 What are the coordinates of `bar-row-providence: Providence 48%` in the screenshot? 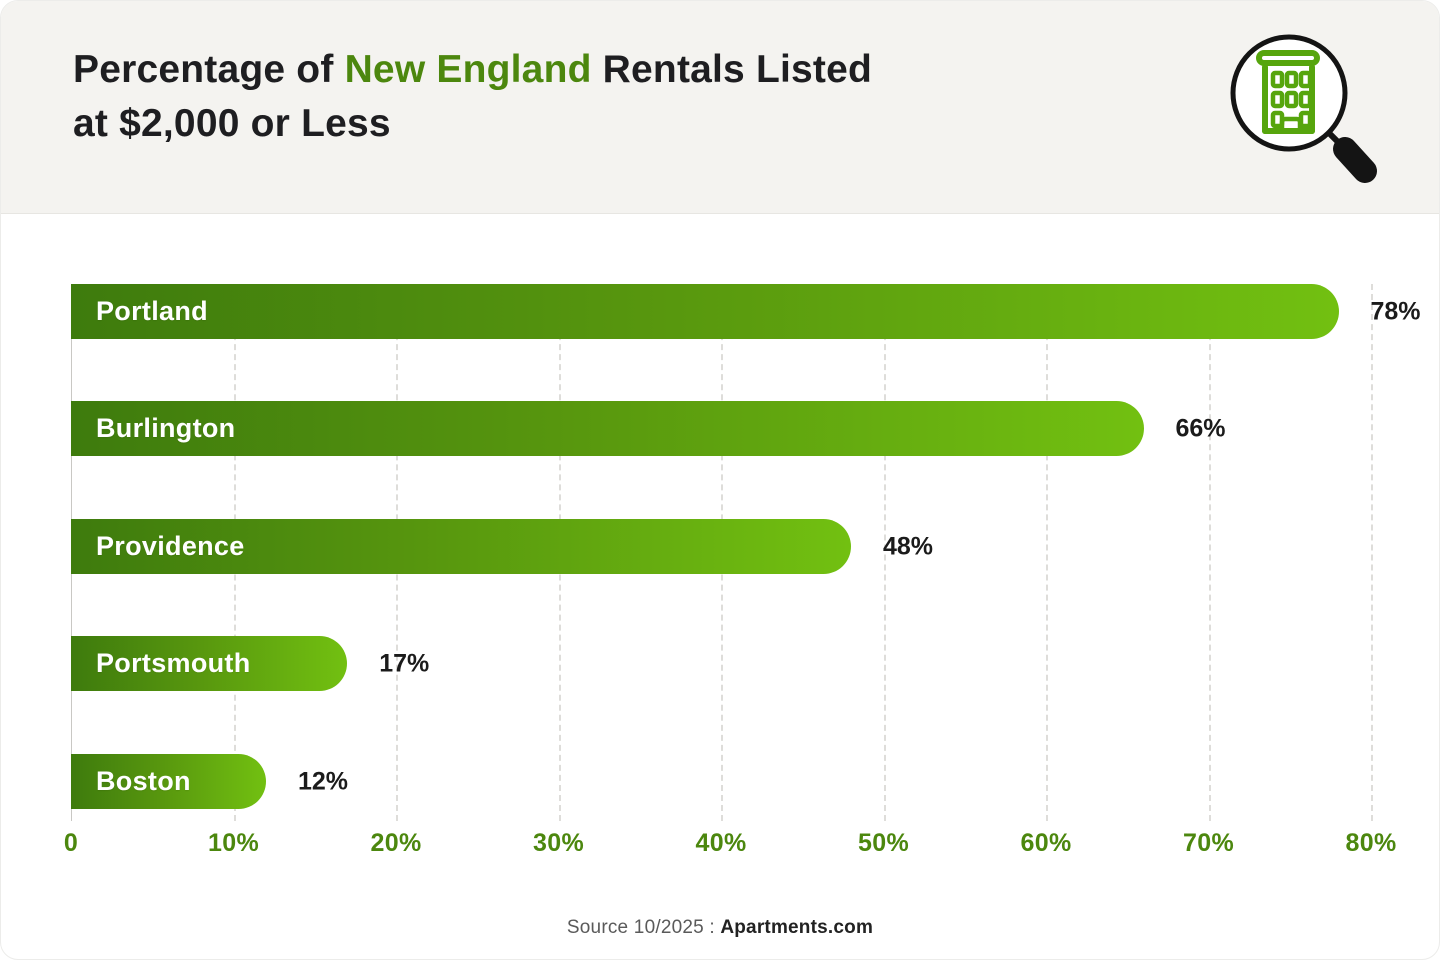 It's located at (721, 546).